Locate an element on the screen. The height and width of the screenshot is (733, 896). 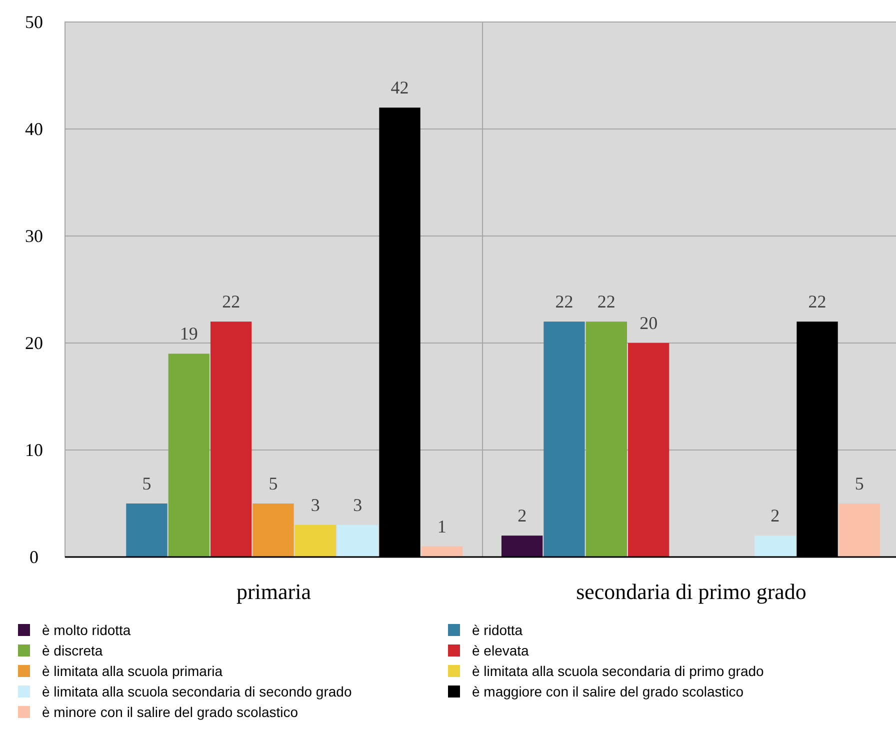
data-label: 19 is located at coordinates (189, 334).